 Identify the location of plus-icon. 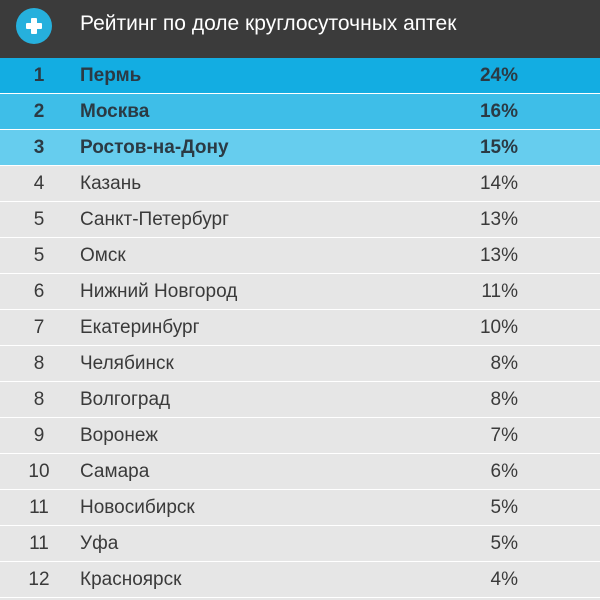
(34, 26).